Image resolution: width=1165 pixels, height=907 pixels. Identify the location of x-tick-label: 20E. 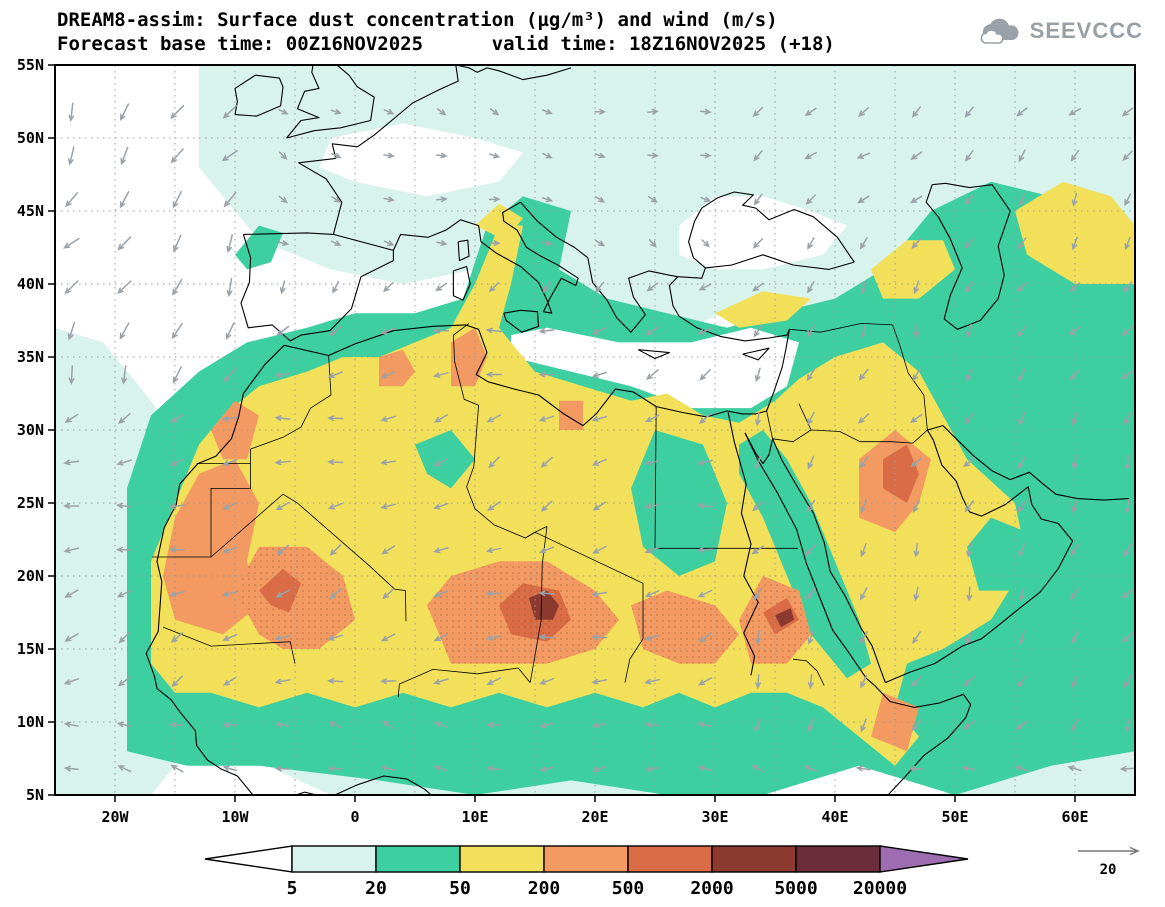
(594, 817).